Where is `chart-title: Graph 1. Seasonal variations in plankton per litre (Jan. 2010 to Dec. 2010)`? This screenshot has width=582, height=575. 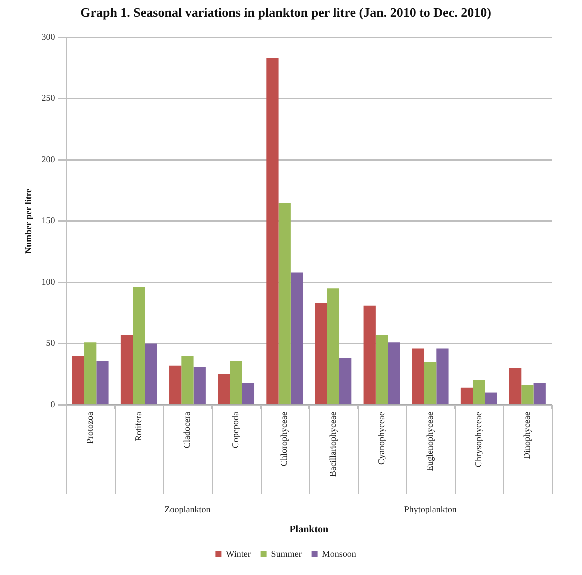
chart-title: Graph 1. Seasonal variations in plankton per litre (Jan. 2010 to Dec. 2010) is located at coordinates (286, 12).